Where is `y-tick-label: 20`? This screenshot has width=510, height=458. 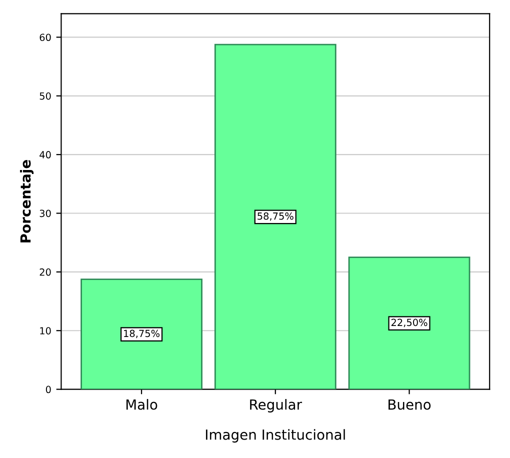
y-tick-label: 20 is located at coordinates (45, 272).